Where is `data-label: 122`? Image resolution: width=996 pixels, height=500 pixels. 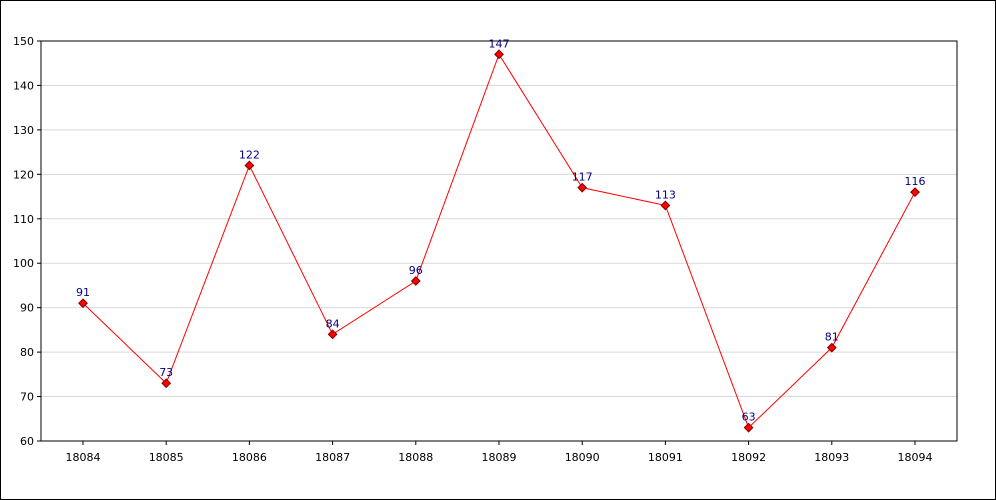 data-label: 122 is located at coordinates (249, 154).